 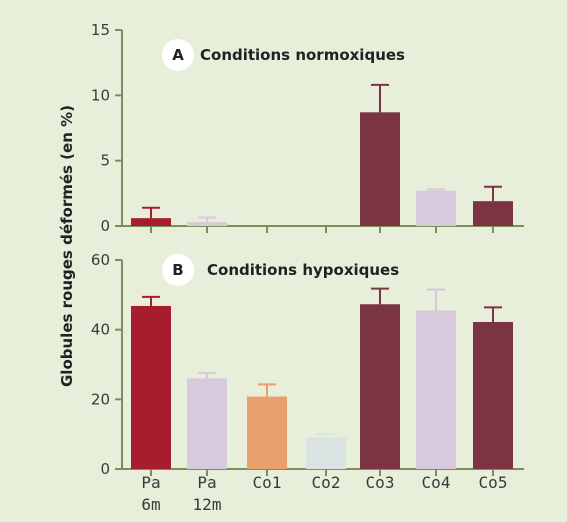 What do you see at coordinates (100, 95) in the screenshot?
I see `y-tick-label: 10` at bounding box center [100, 95].